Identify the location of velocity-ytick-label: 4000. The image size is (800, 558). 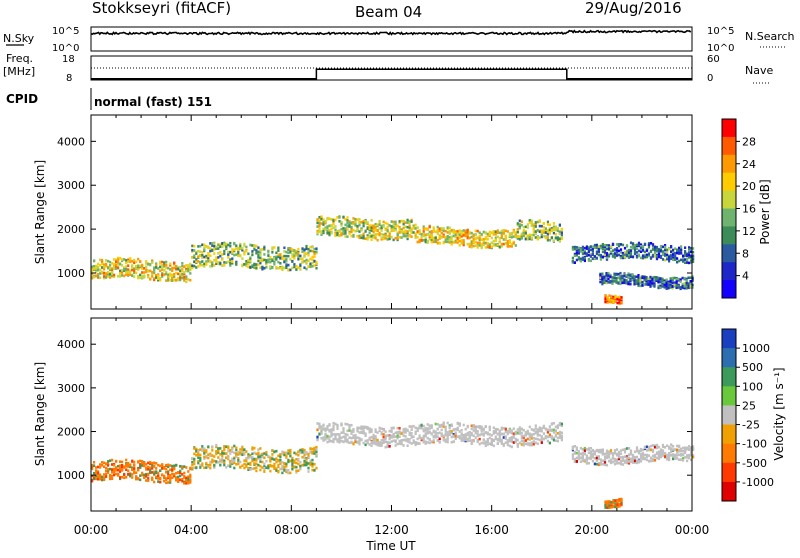
(71, 344).